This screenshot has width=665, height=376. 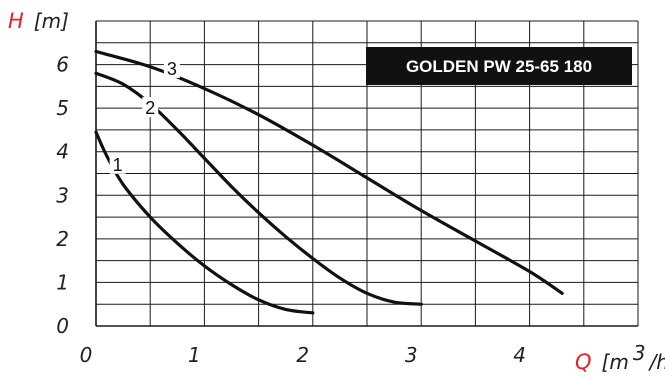 What do you see at coordinates (51, 21) in the screenshot?
I see `y-axis-unit: [m]` at bounding box center [51, 21].